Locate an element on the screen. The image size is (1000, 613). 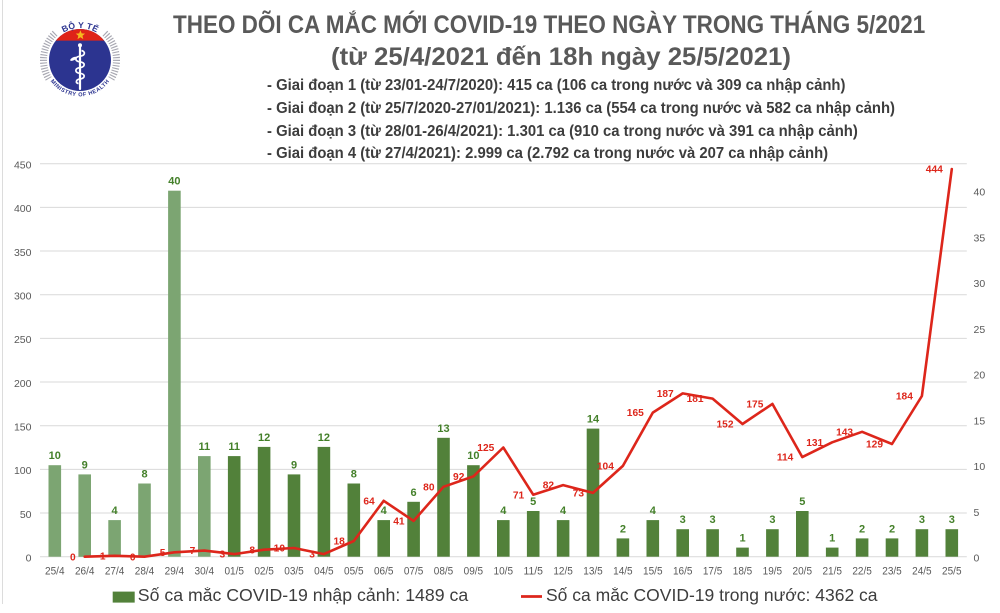
svg-text: 181 is located at coordinates (695, 399).